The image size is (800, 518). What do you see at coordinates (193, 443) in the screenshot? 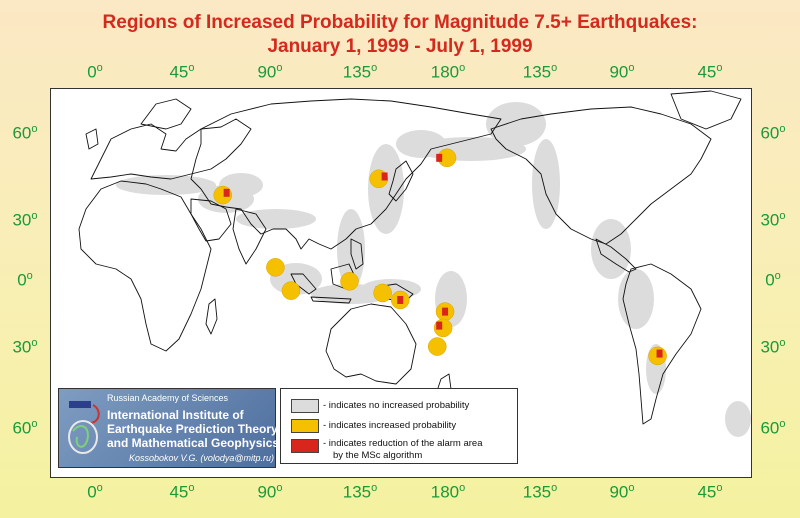
I see `institute-name-line3: and Mathematical Geophysics` at bounding box center [193, 443].